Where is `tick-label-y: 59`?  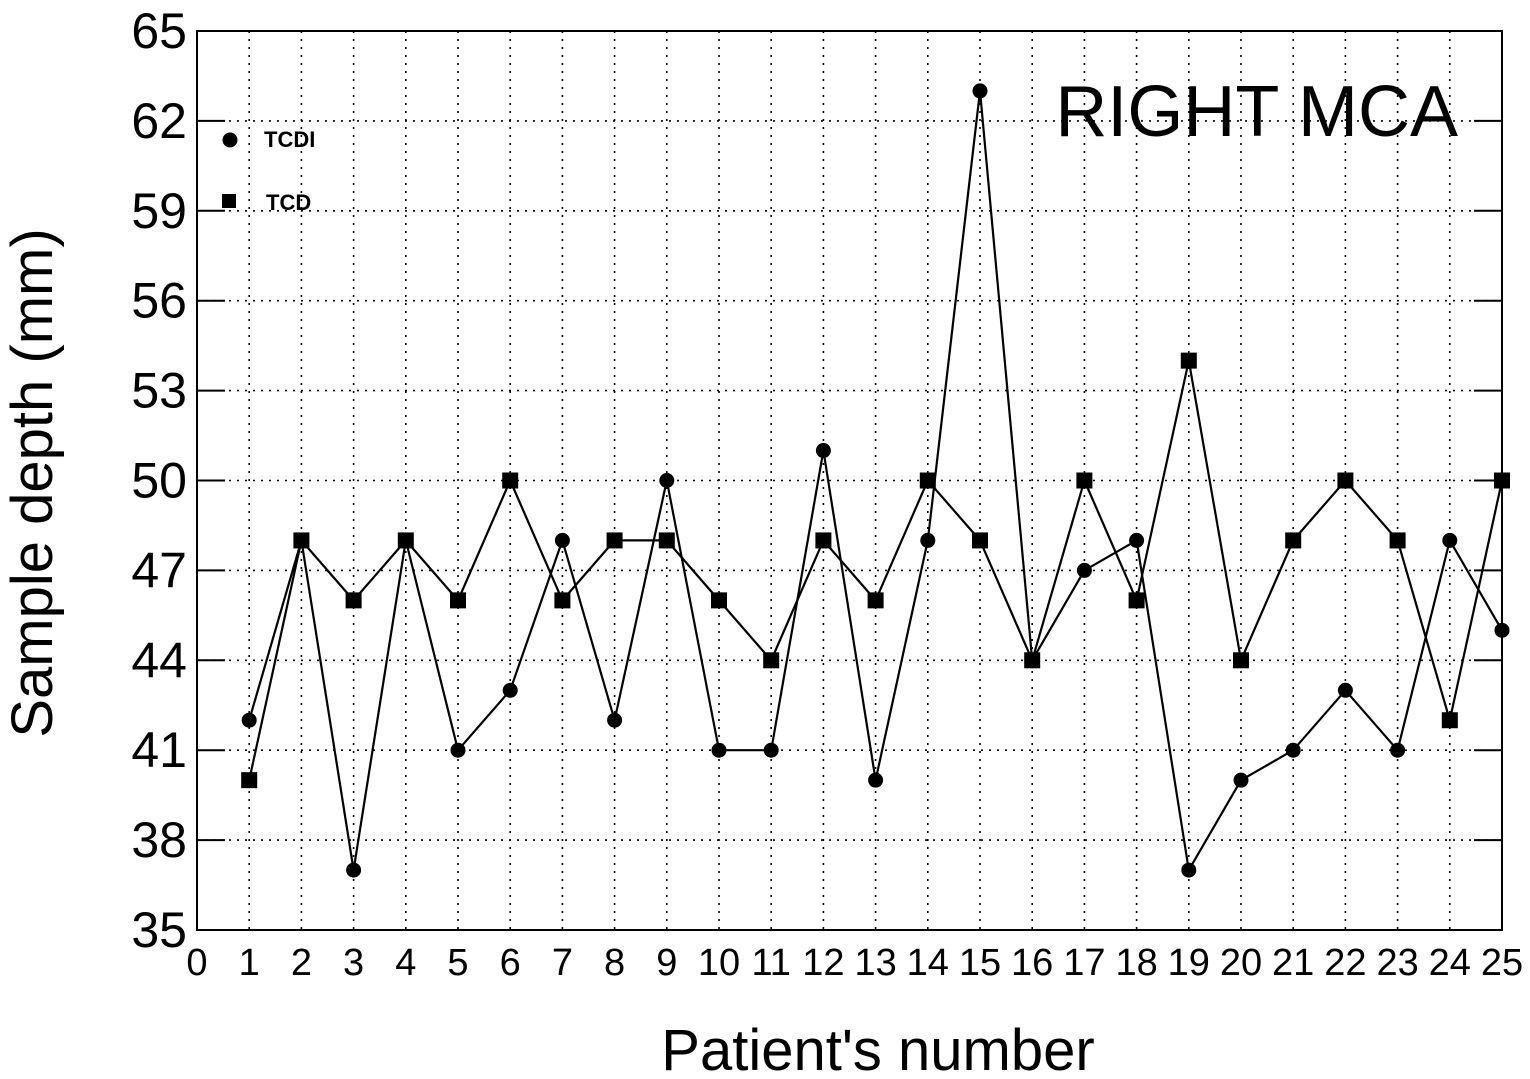 tick-label-y: 59 is located at coordinates (159, 211).